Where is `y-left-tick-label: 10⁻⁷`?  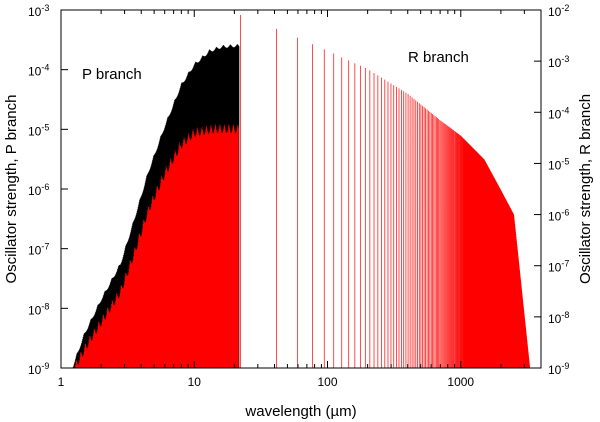
y-left-tick-label: 10⁻⁷ is located at coordinates (38, 250).